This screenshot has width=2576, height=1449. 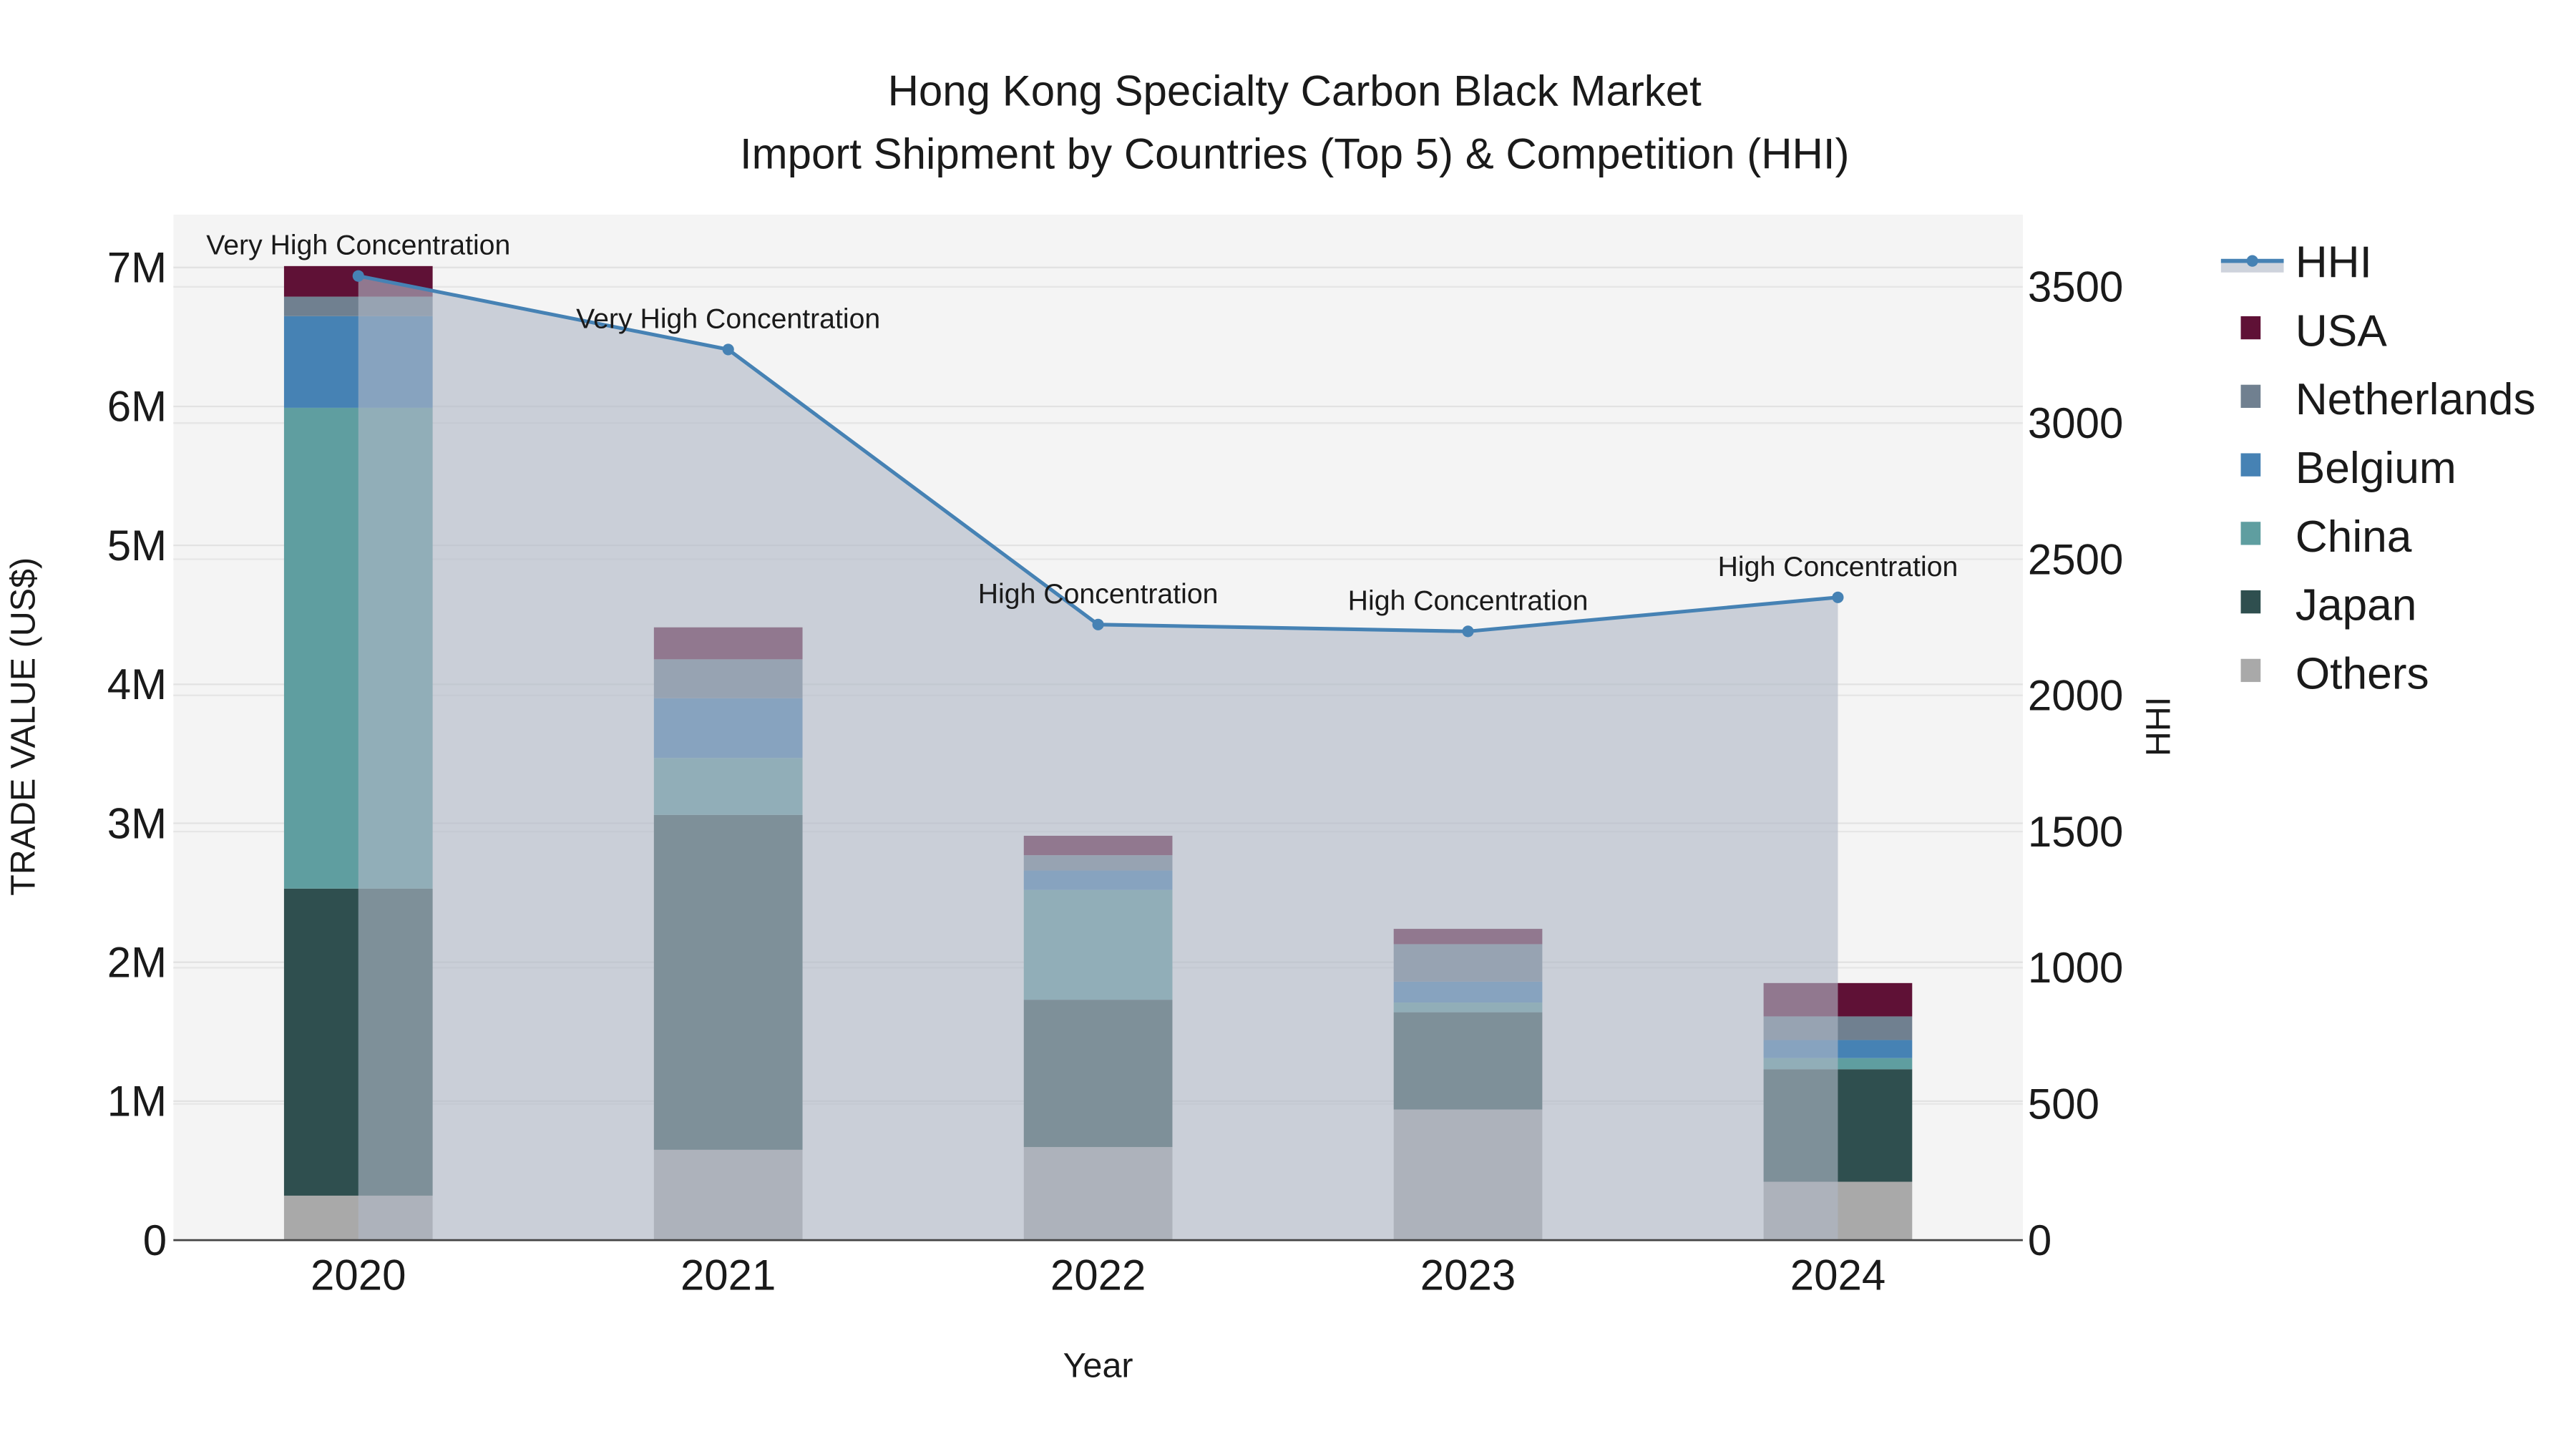 What do you see at coordinates (2075, 832) in the screenshot?
I see `y2-tick-label: 1500` at bounding box center [2075, 832].